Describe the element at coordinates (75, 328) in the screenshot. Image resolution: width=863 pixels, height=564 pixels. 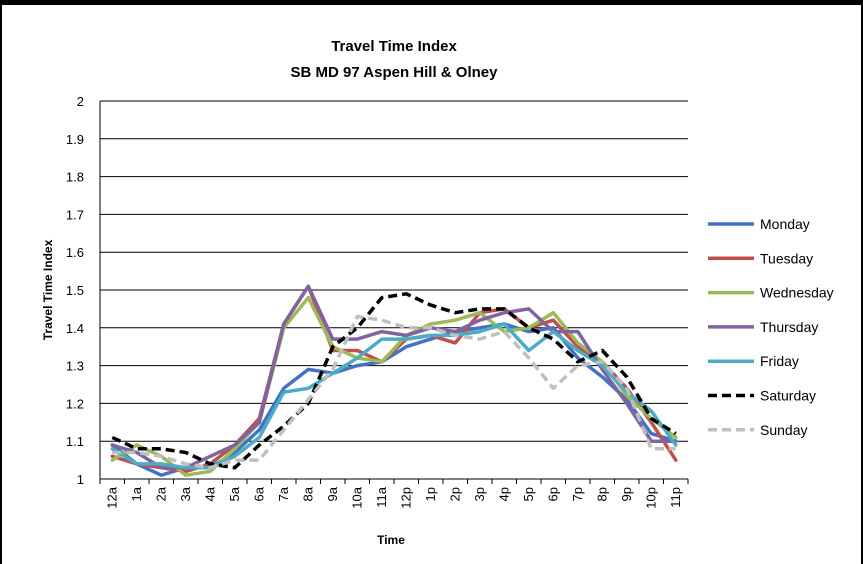
I see `y-tick-label: 1.4` at that location.